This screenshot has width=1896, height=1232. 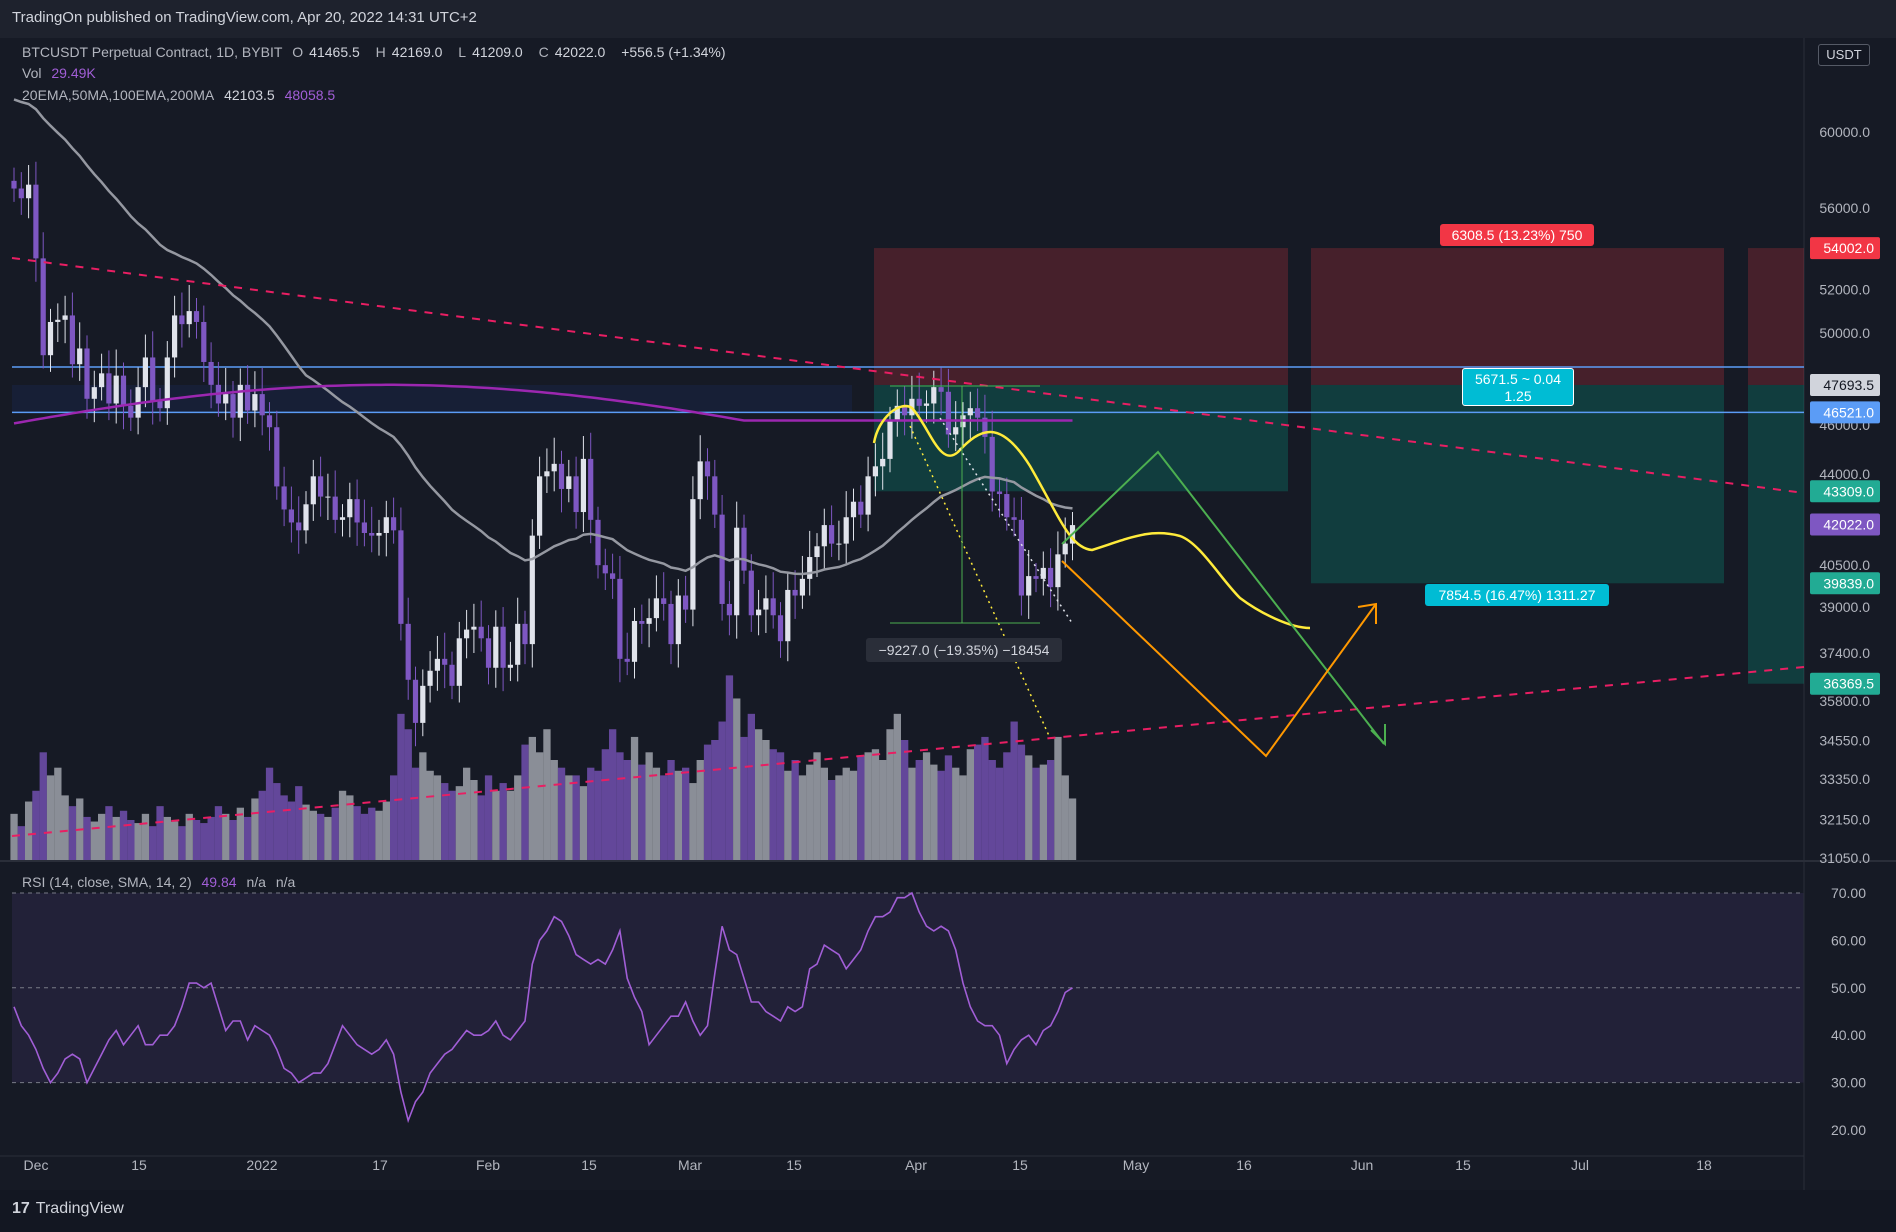 I want to click on footer: 17 TradingView, so click(x=948, y=1211).